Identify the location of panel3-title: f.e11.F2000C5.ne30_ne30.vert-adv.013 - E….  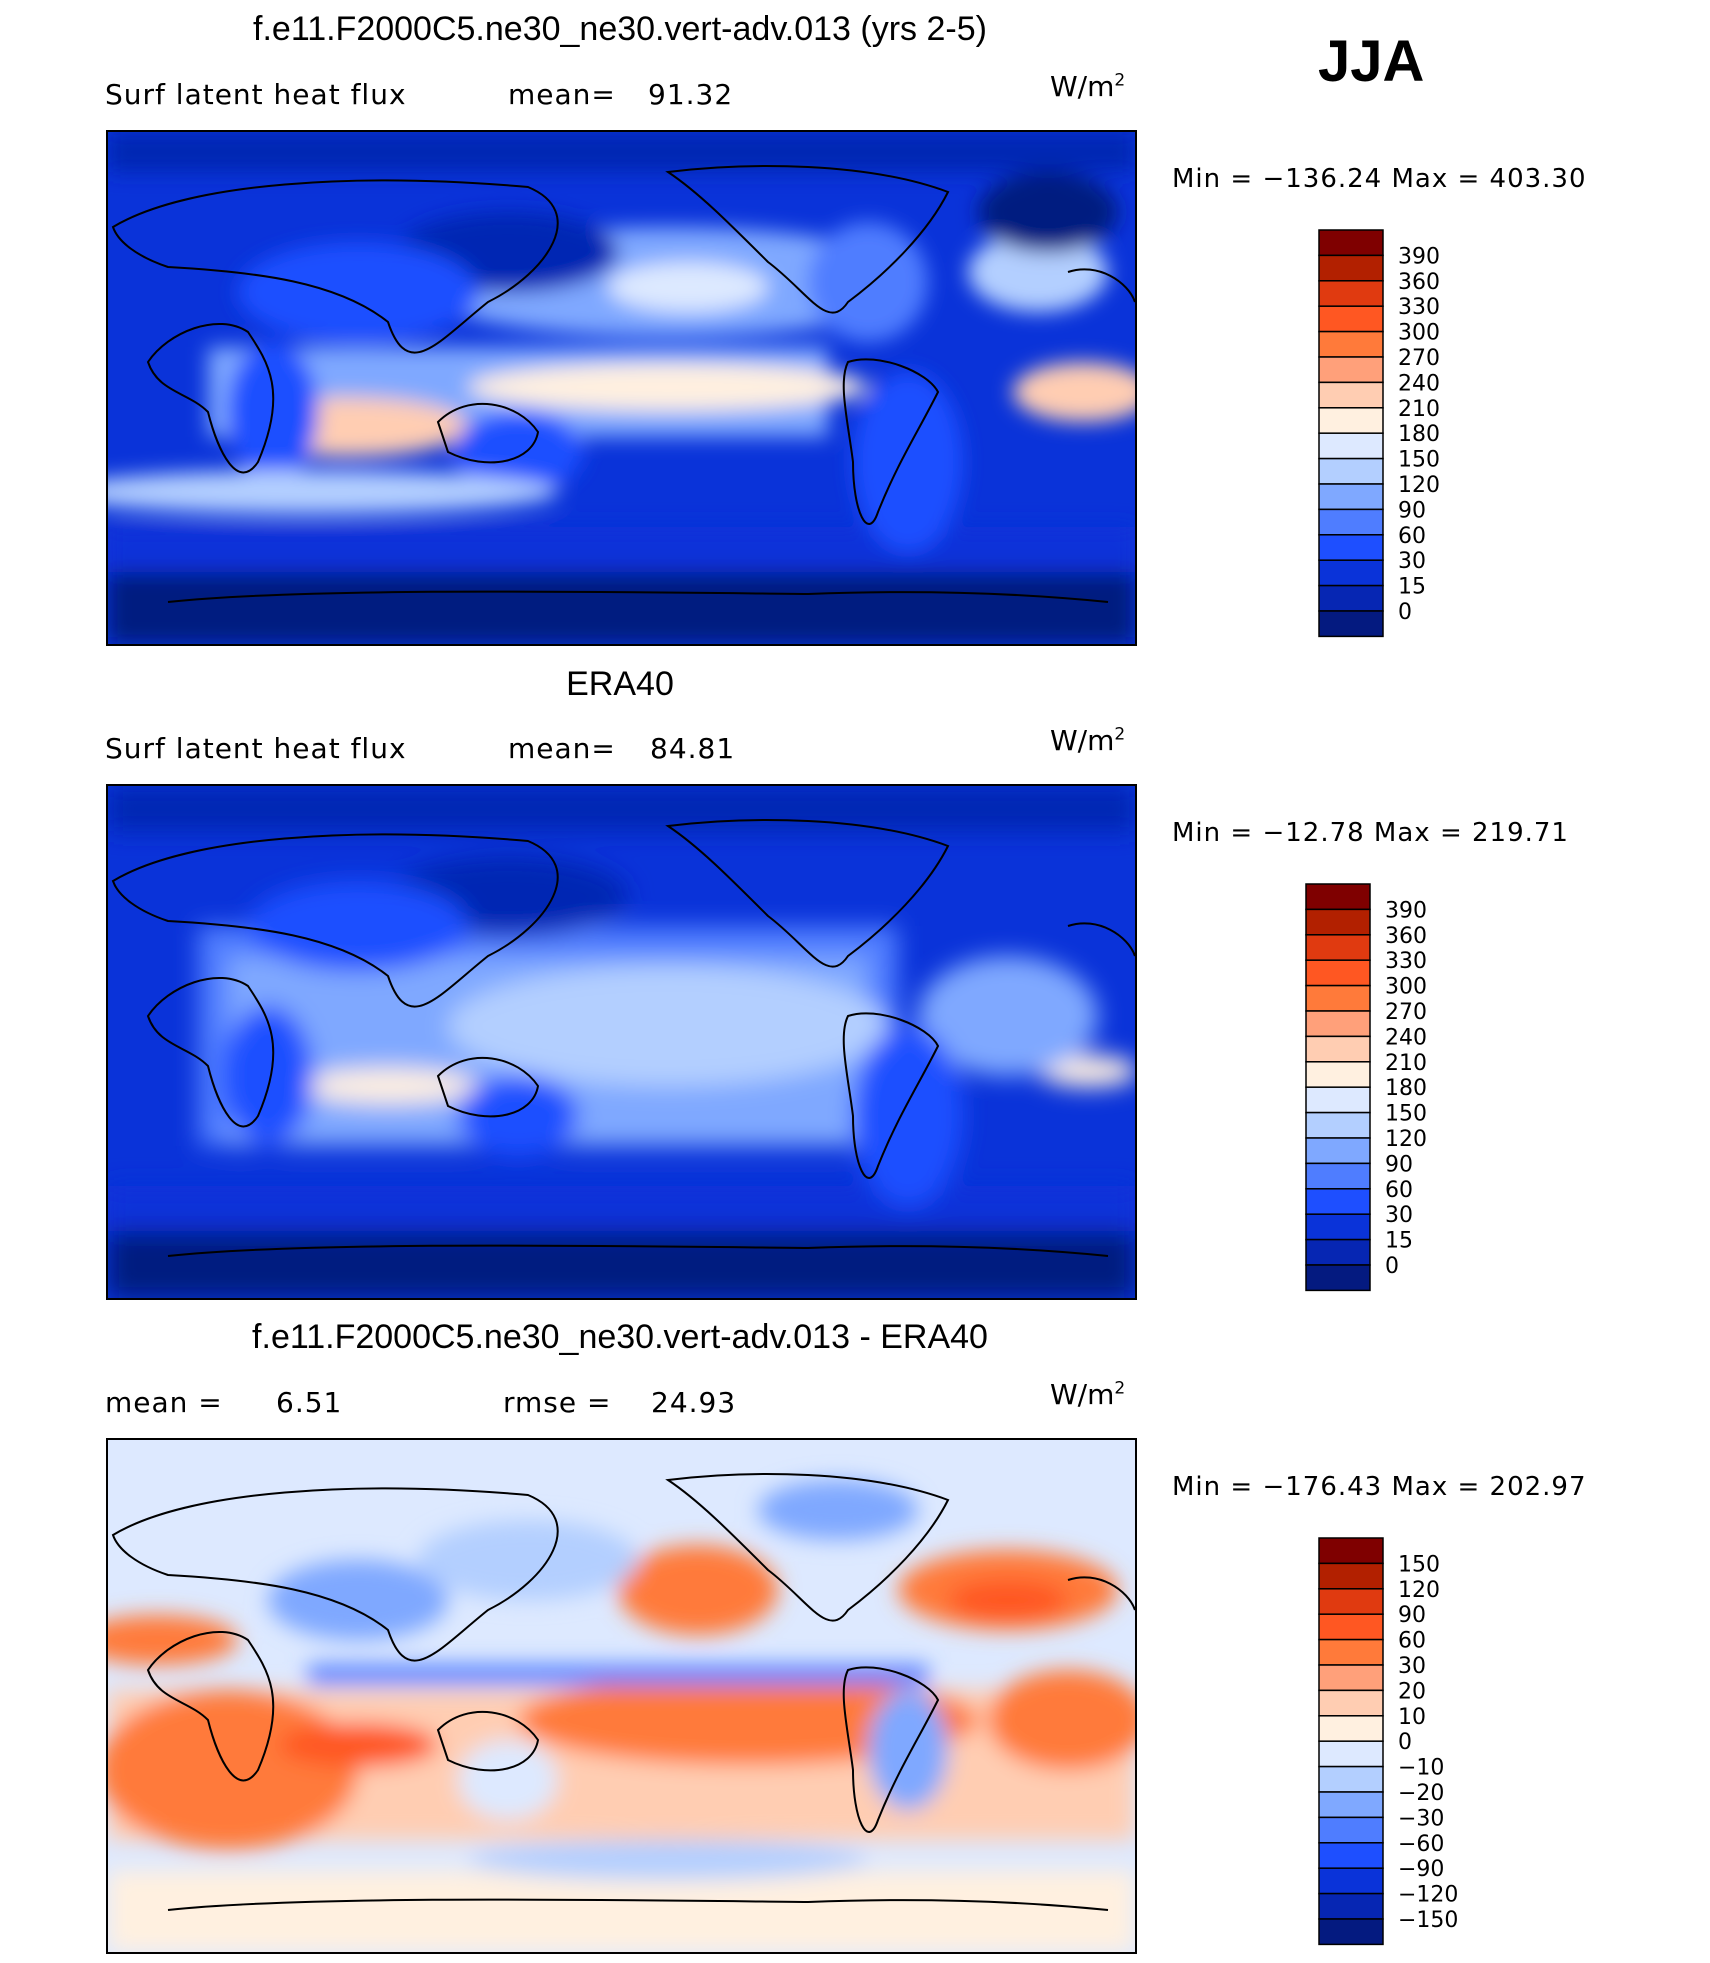
(620, 1337).